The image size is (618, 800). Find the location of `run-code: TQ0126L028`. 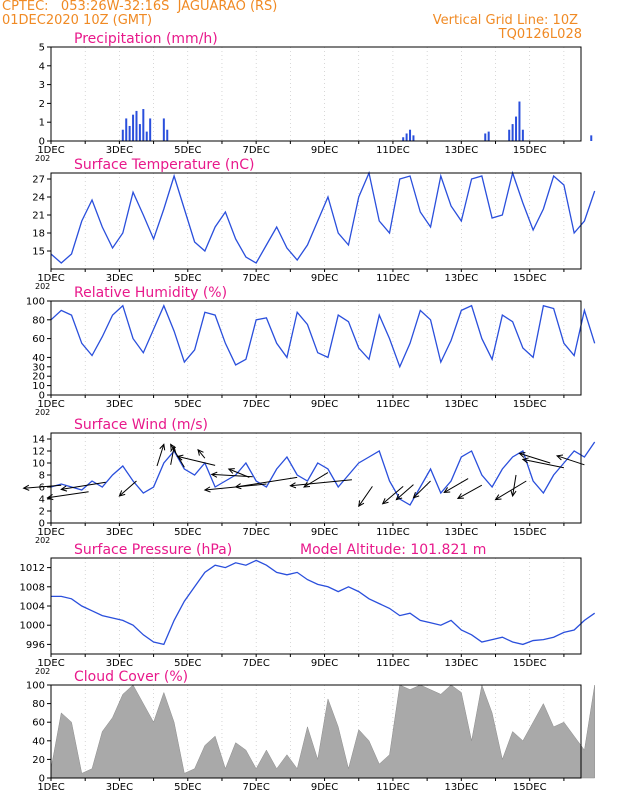

run-code: TQ0126L028 is located at coordinates (540, 34).